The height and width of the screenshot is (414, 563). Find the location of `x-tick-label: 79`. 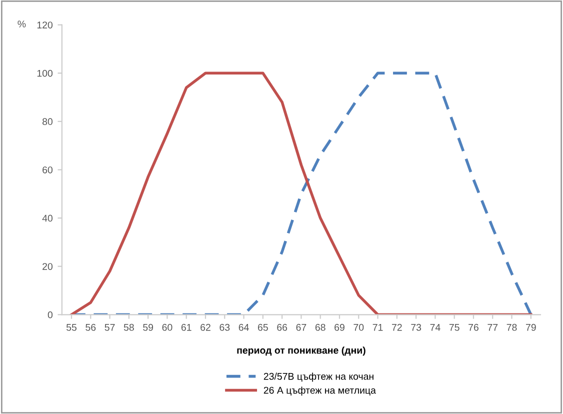

x-tick-label: 79 is located at coordinates (531, 327).